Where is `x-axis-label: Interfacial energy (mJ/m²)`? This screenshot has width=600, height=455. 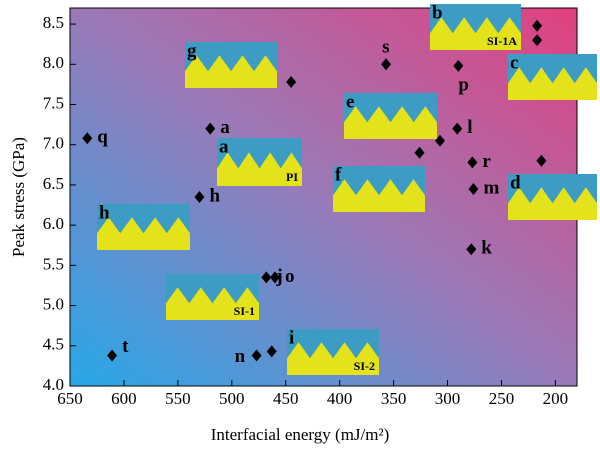 x-axis-label: Interfacial energy (mJ/m²) is located at coordinates (300, 434).